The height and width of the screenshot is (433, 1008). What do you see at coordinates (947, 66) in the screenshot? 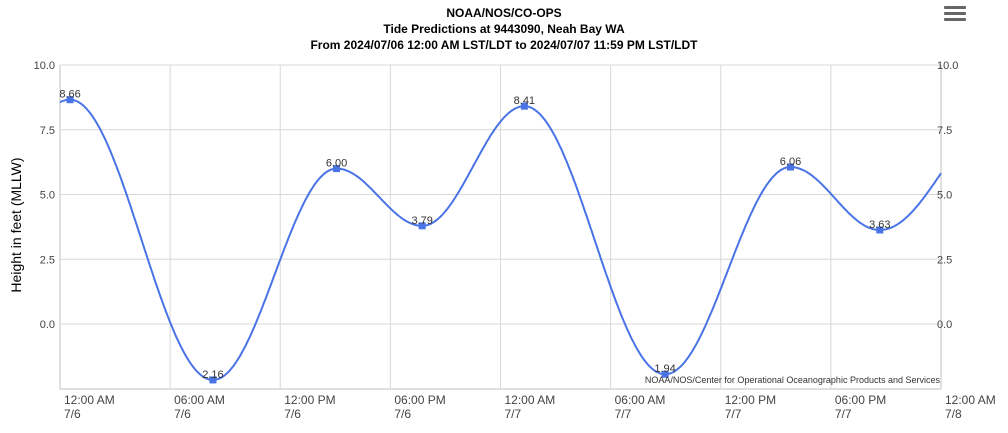
I see `y-tick-label-right: 10.0` at bounding box center [947, 66].